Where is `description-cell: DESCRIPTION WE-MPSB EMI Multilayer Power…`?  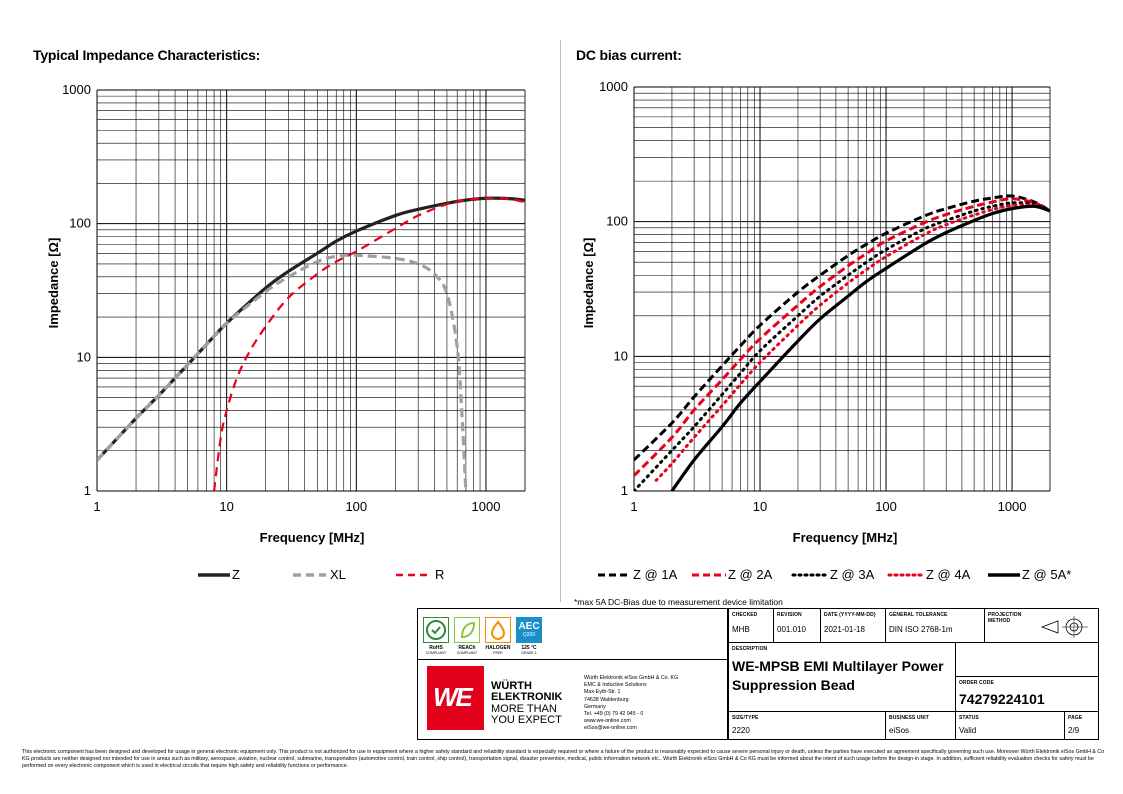 description-cell: DESCRIPTION WE-MPSB EMI Multilayer Power… is located at coordinates (842, 677).